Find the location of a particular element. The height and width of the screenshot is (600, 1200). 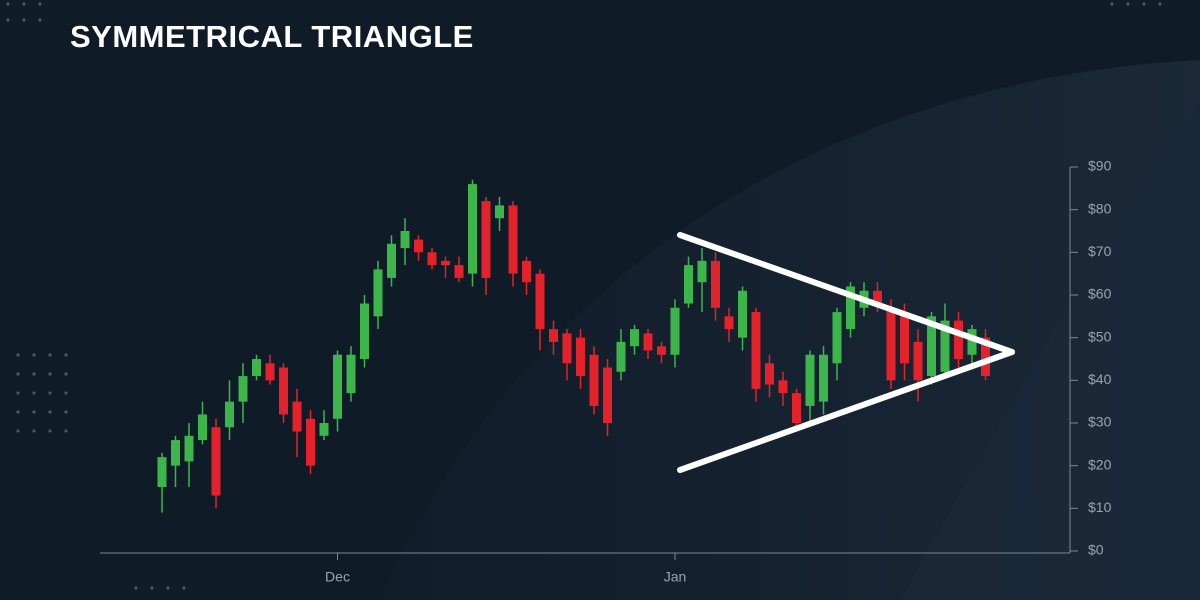

y-tick-label: $80 is located at coordinates (1100, 208).